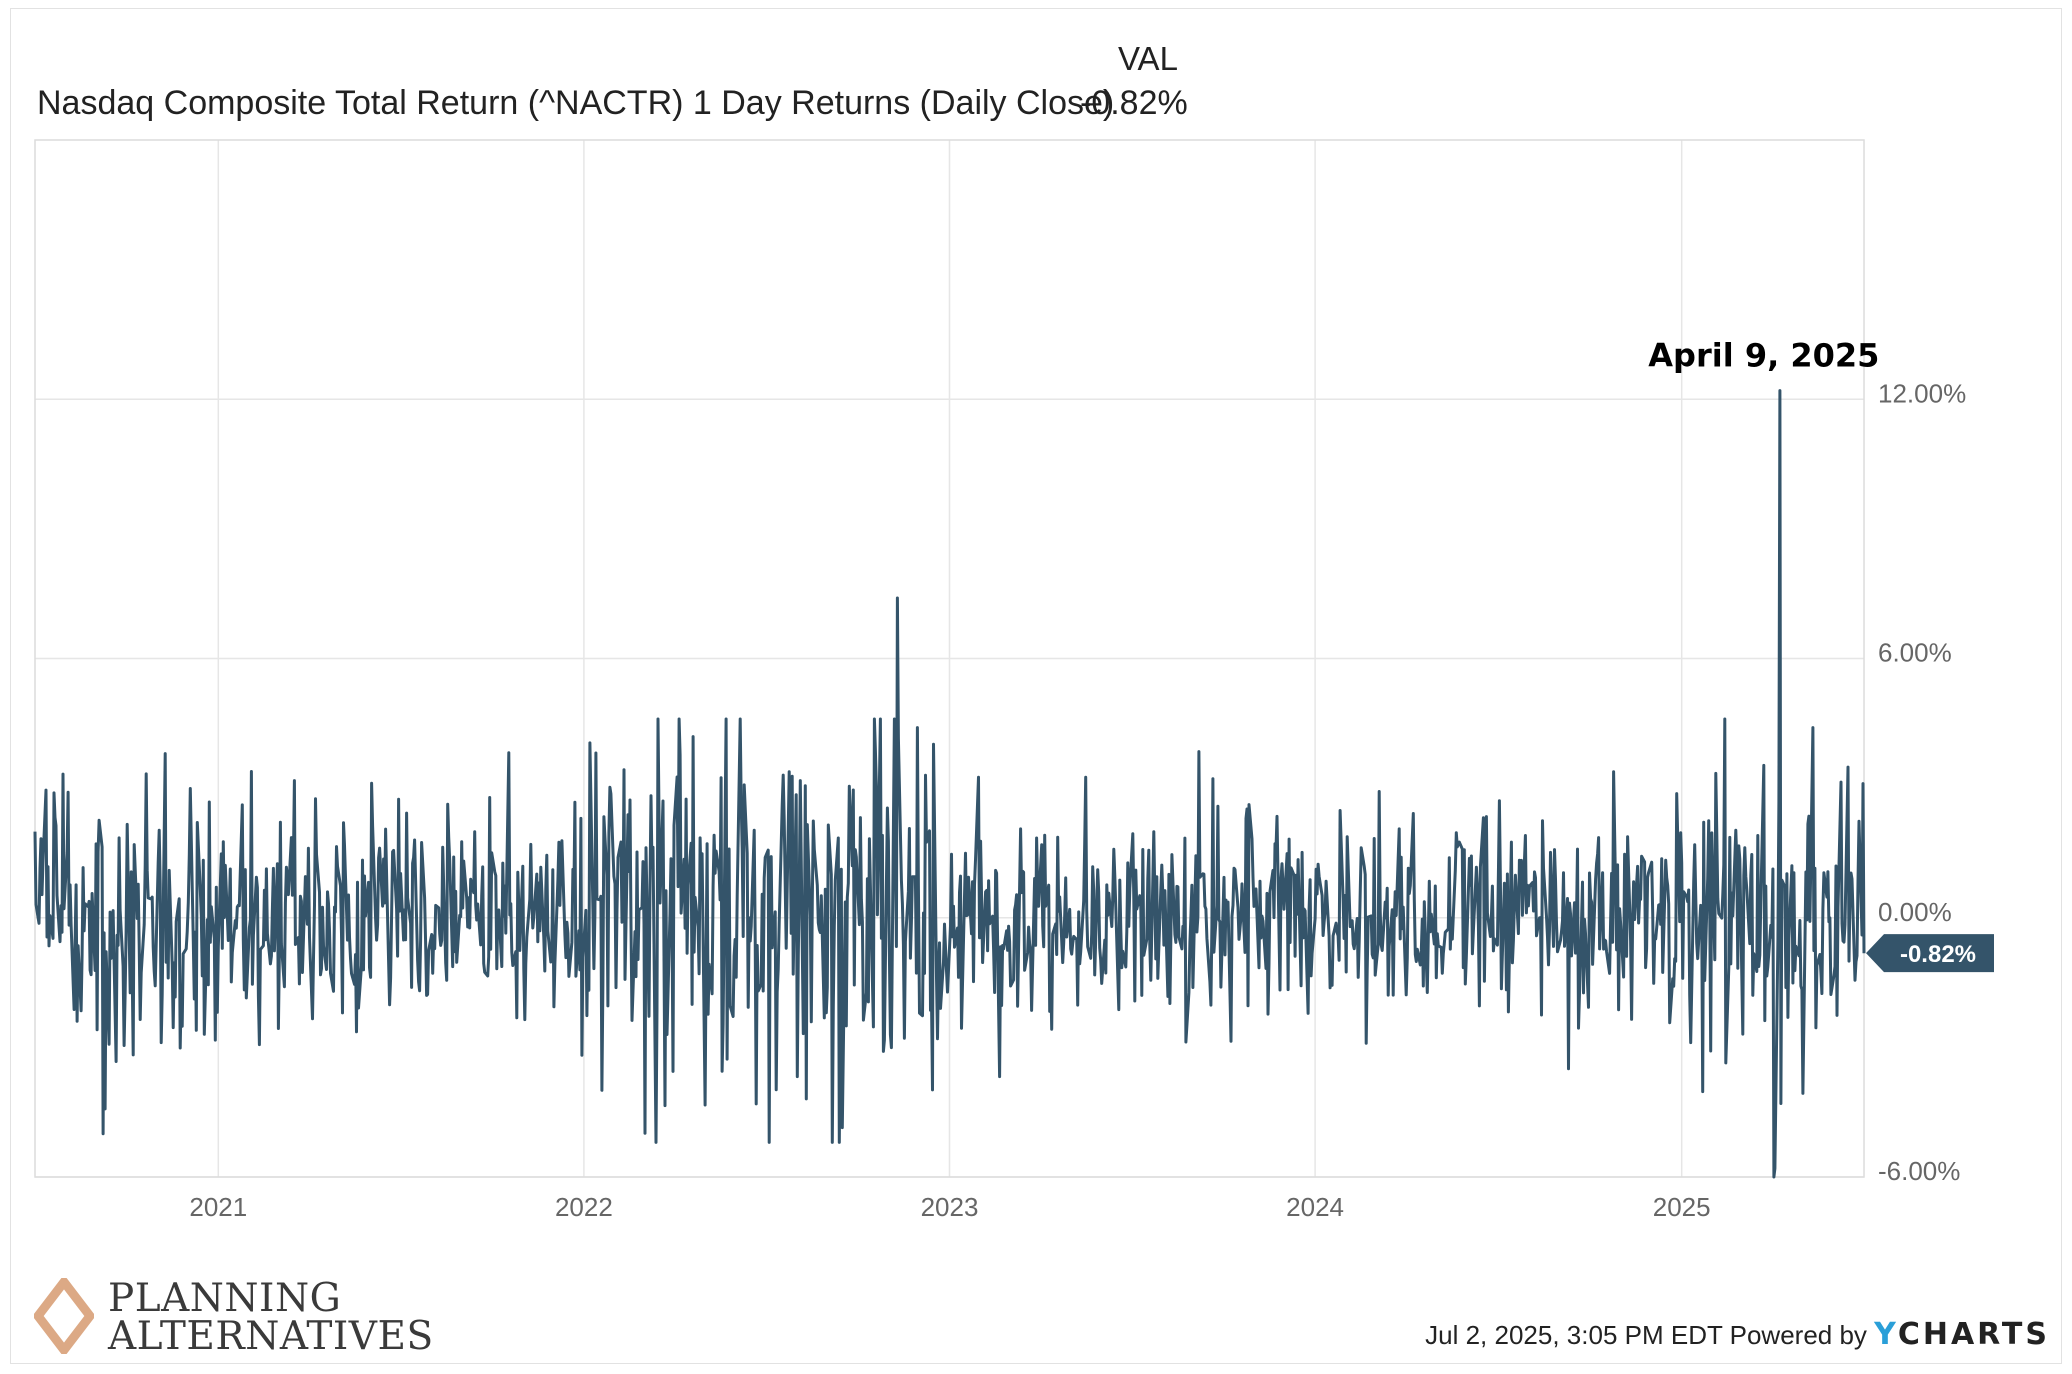 Image resolution: width=2072 pixels, height=1374 pixels. I want to click on brand-name-line2: ALTERNATIVES, so click(271, 1336).